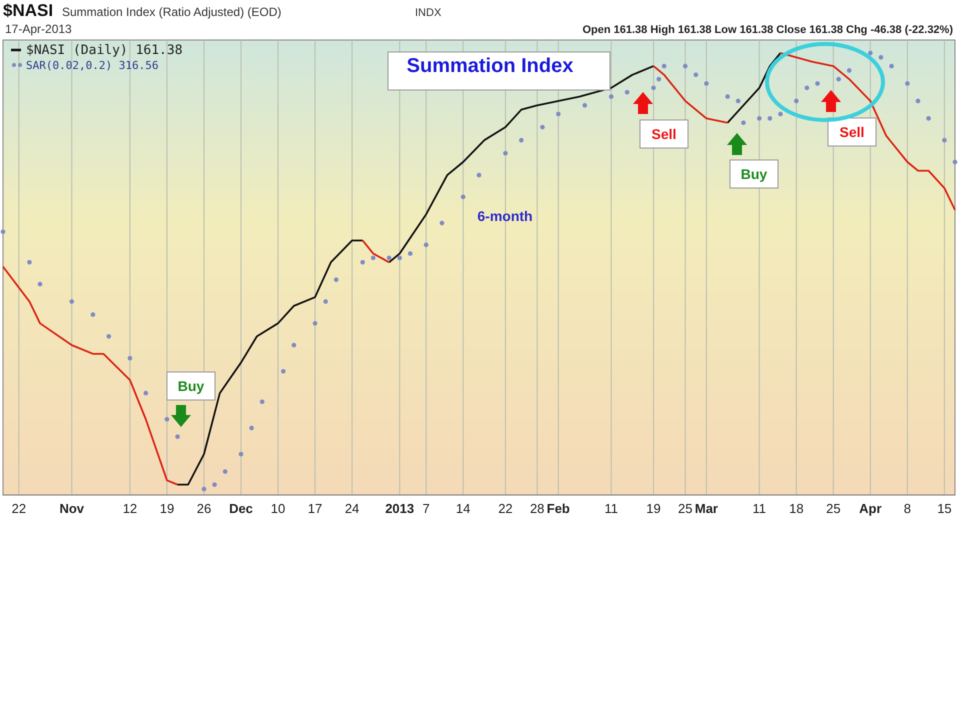  What do you see at coordinates (706, 508) in the screenshot?
I see `x-tick-label: Mar` at bounding box center [706, 508].